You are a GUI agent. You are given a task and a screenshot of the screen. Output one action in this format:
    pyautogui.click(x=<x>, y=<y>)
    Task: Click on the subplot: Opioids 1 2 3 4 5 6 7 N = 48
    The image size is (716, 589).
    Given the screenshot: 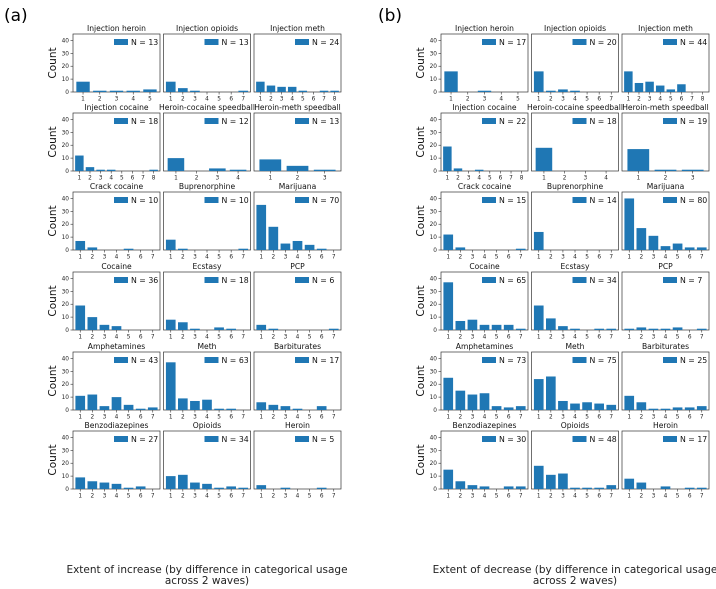 What is the action you would take?
    pyautogui.click(x=575, y=460)
    